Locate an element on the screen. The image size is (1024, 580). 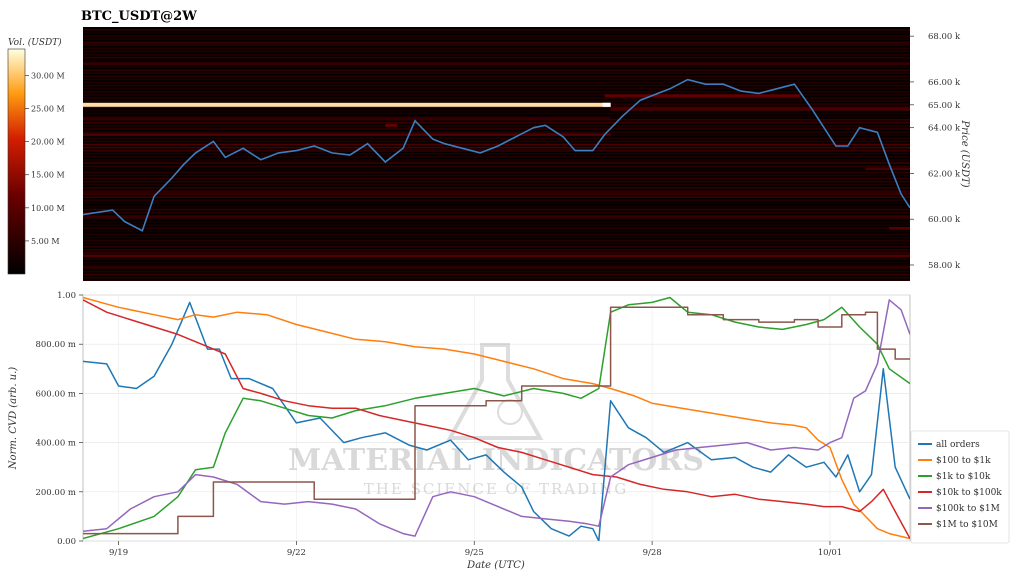
colorbar-tick-label: 25.00 M is located at coordinates (48, 109).